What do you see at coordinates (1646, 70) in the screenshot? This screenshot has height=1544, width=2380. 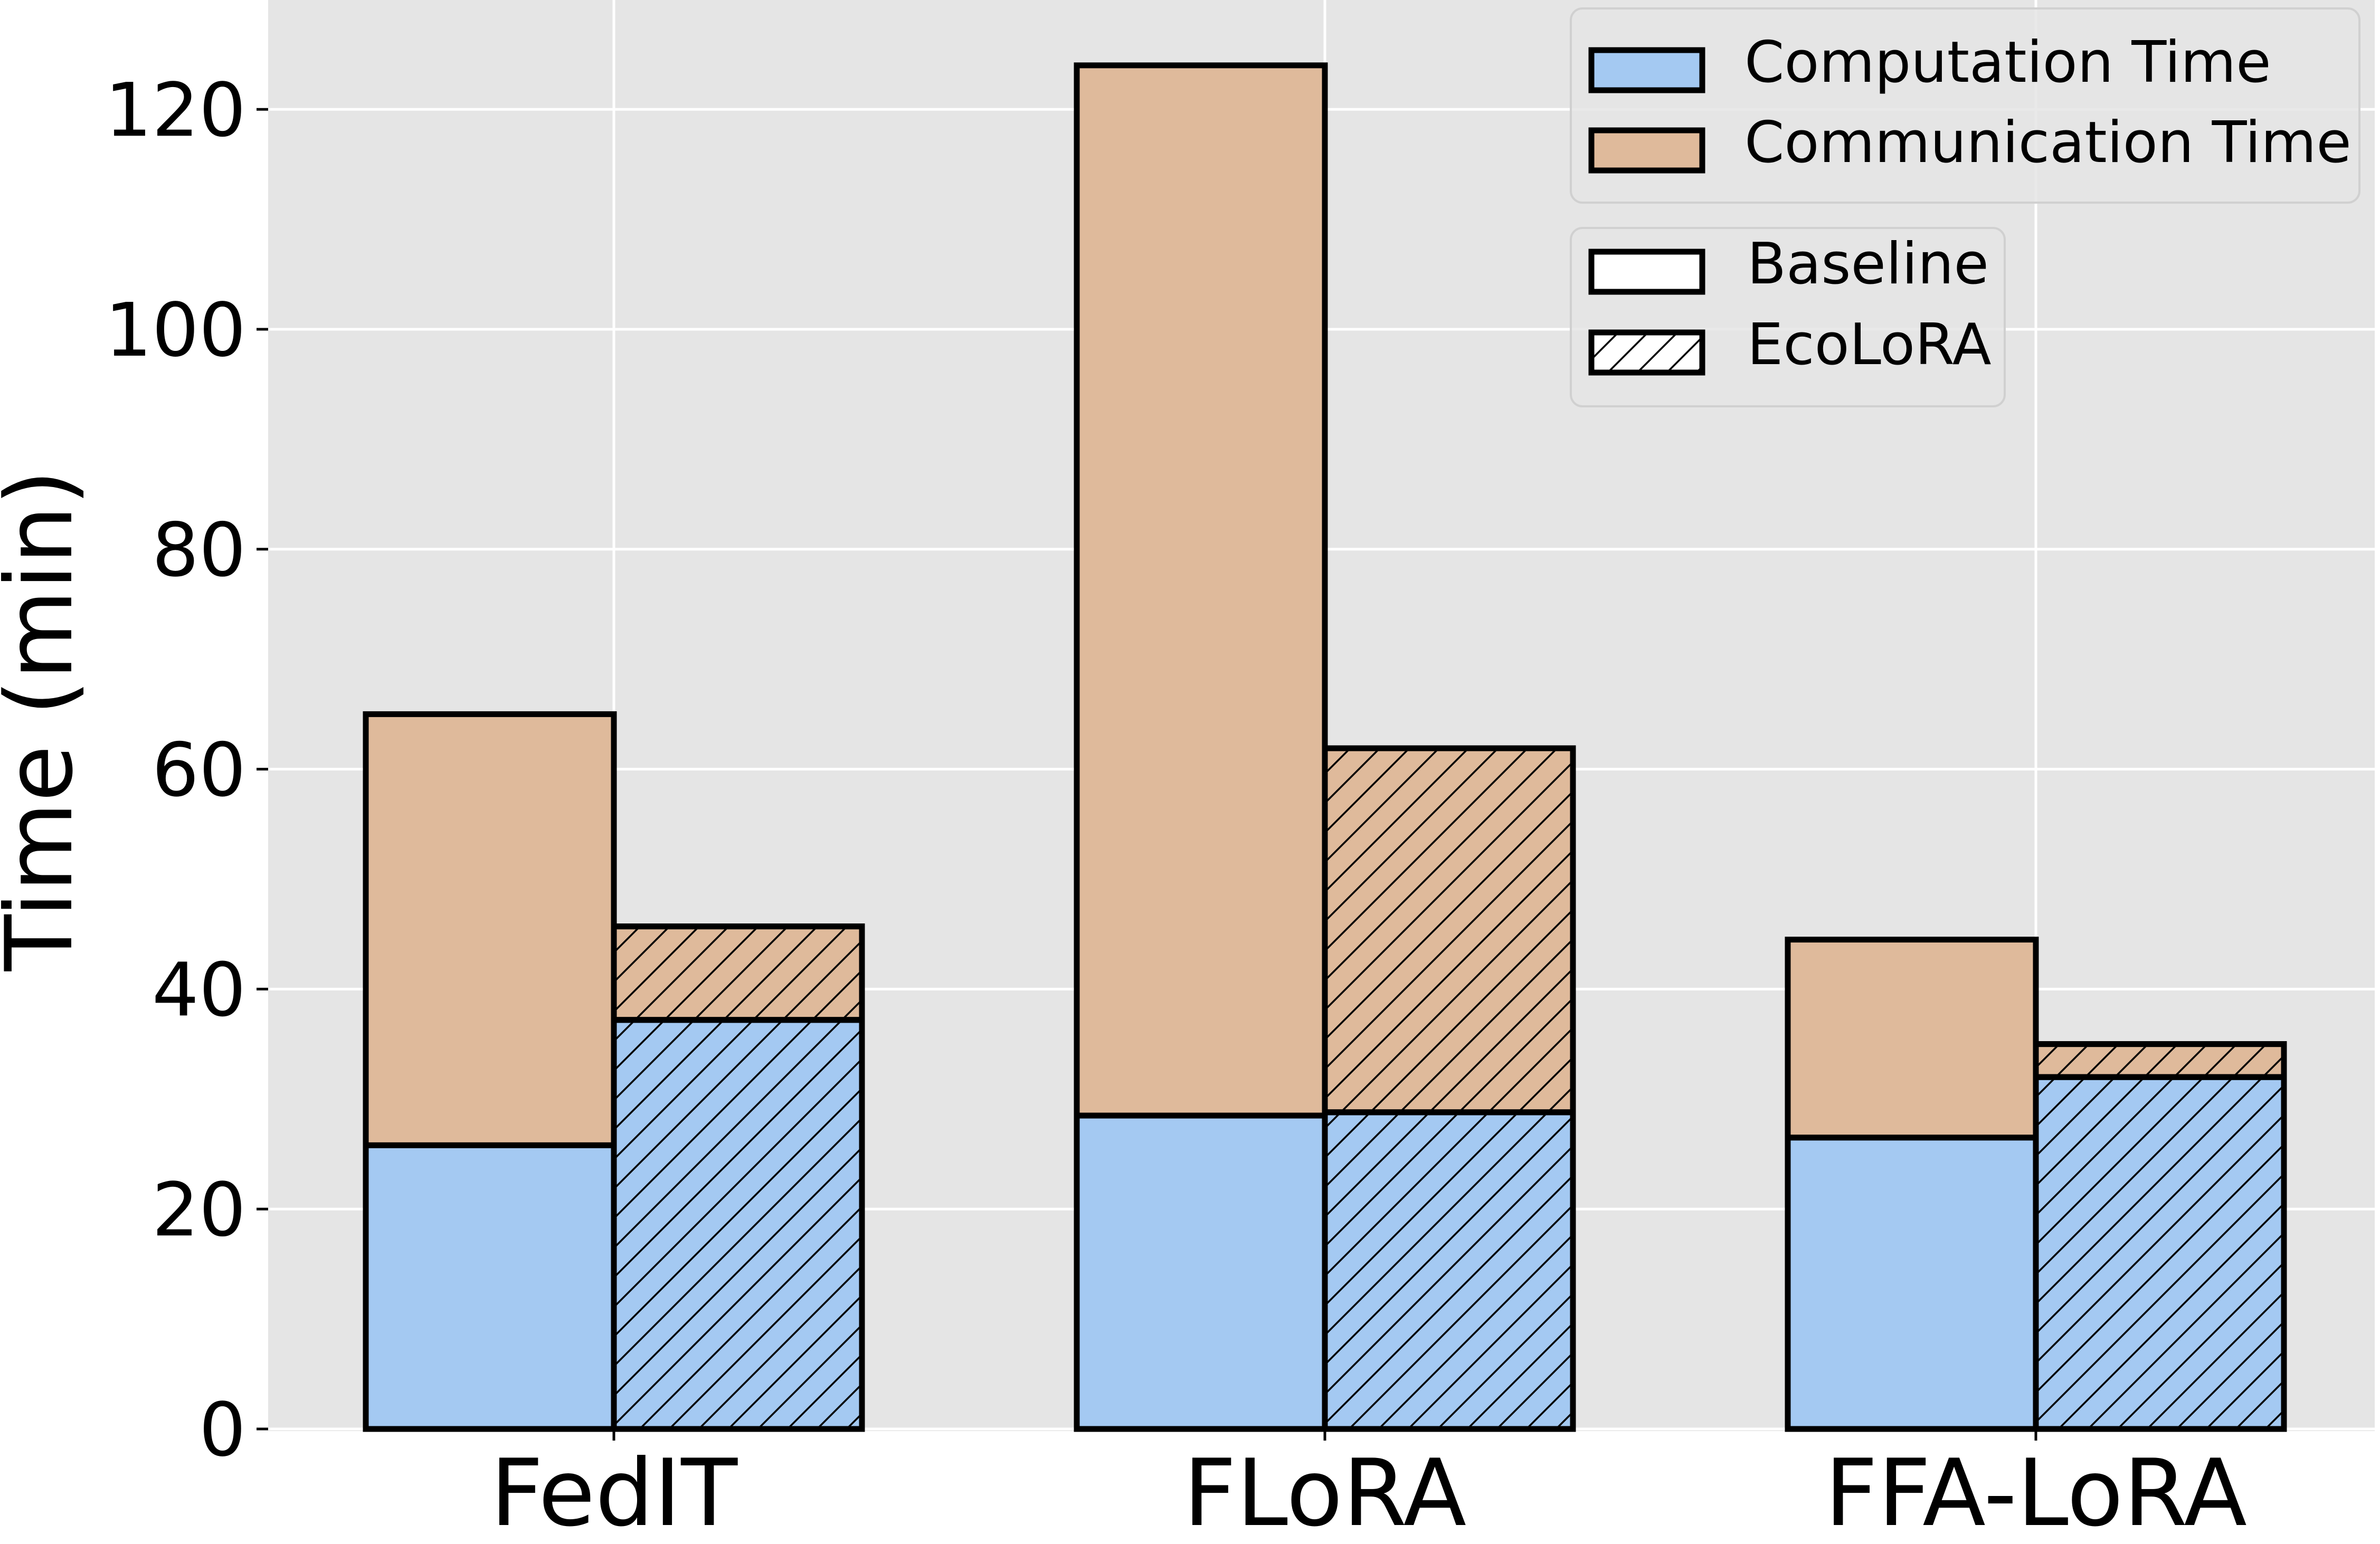 I see `legend-swatch-computation` at bounding box center [1646, 70].